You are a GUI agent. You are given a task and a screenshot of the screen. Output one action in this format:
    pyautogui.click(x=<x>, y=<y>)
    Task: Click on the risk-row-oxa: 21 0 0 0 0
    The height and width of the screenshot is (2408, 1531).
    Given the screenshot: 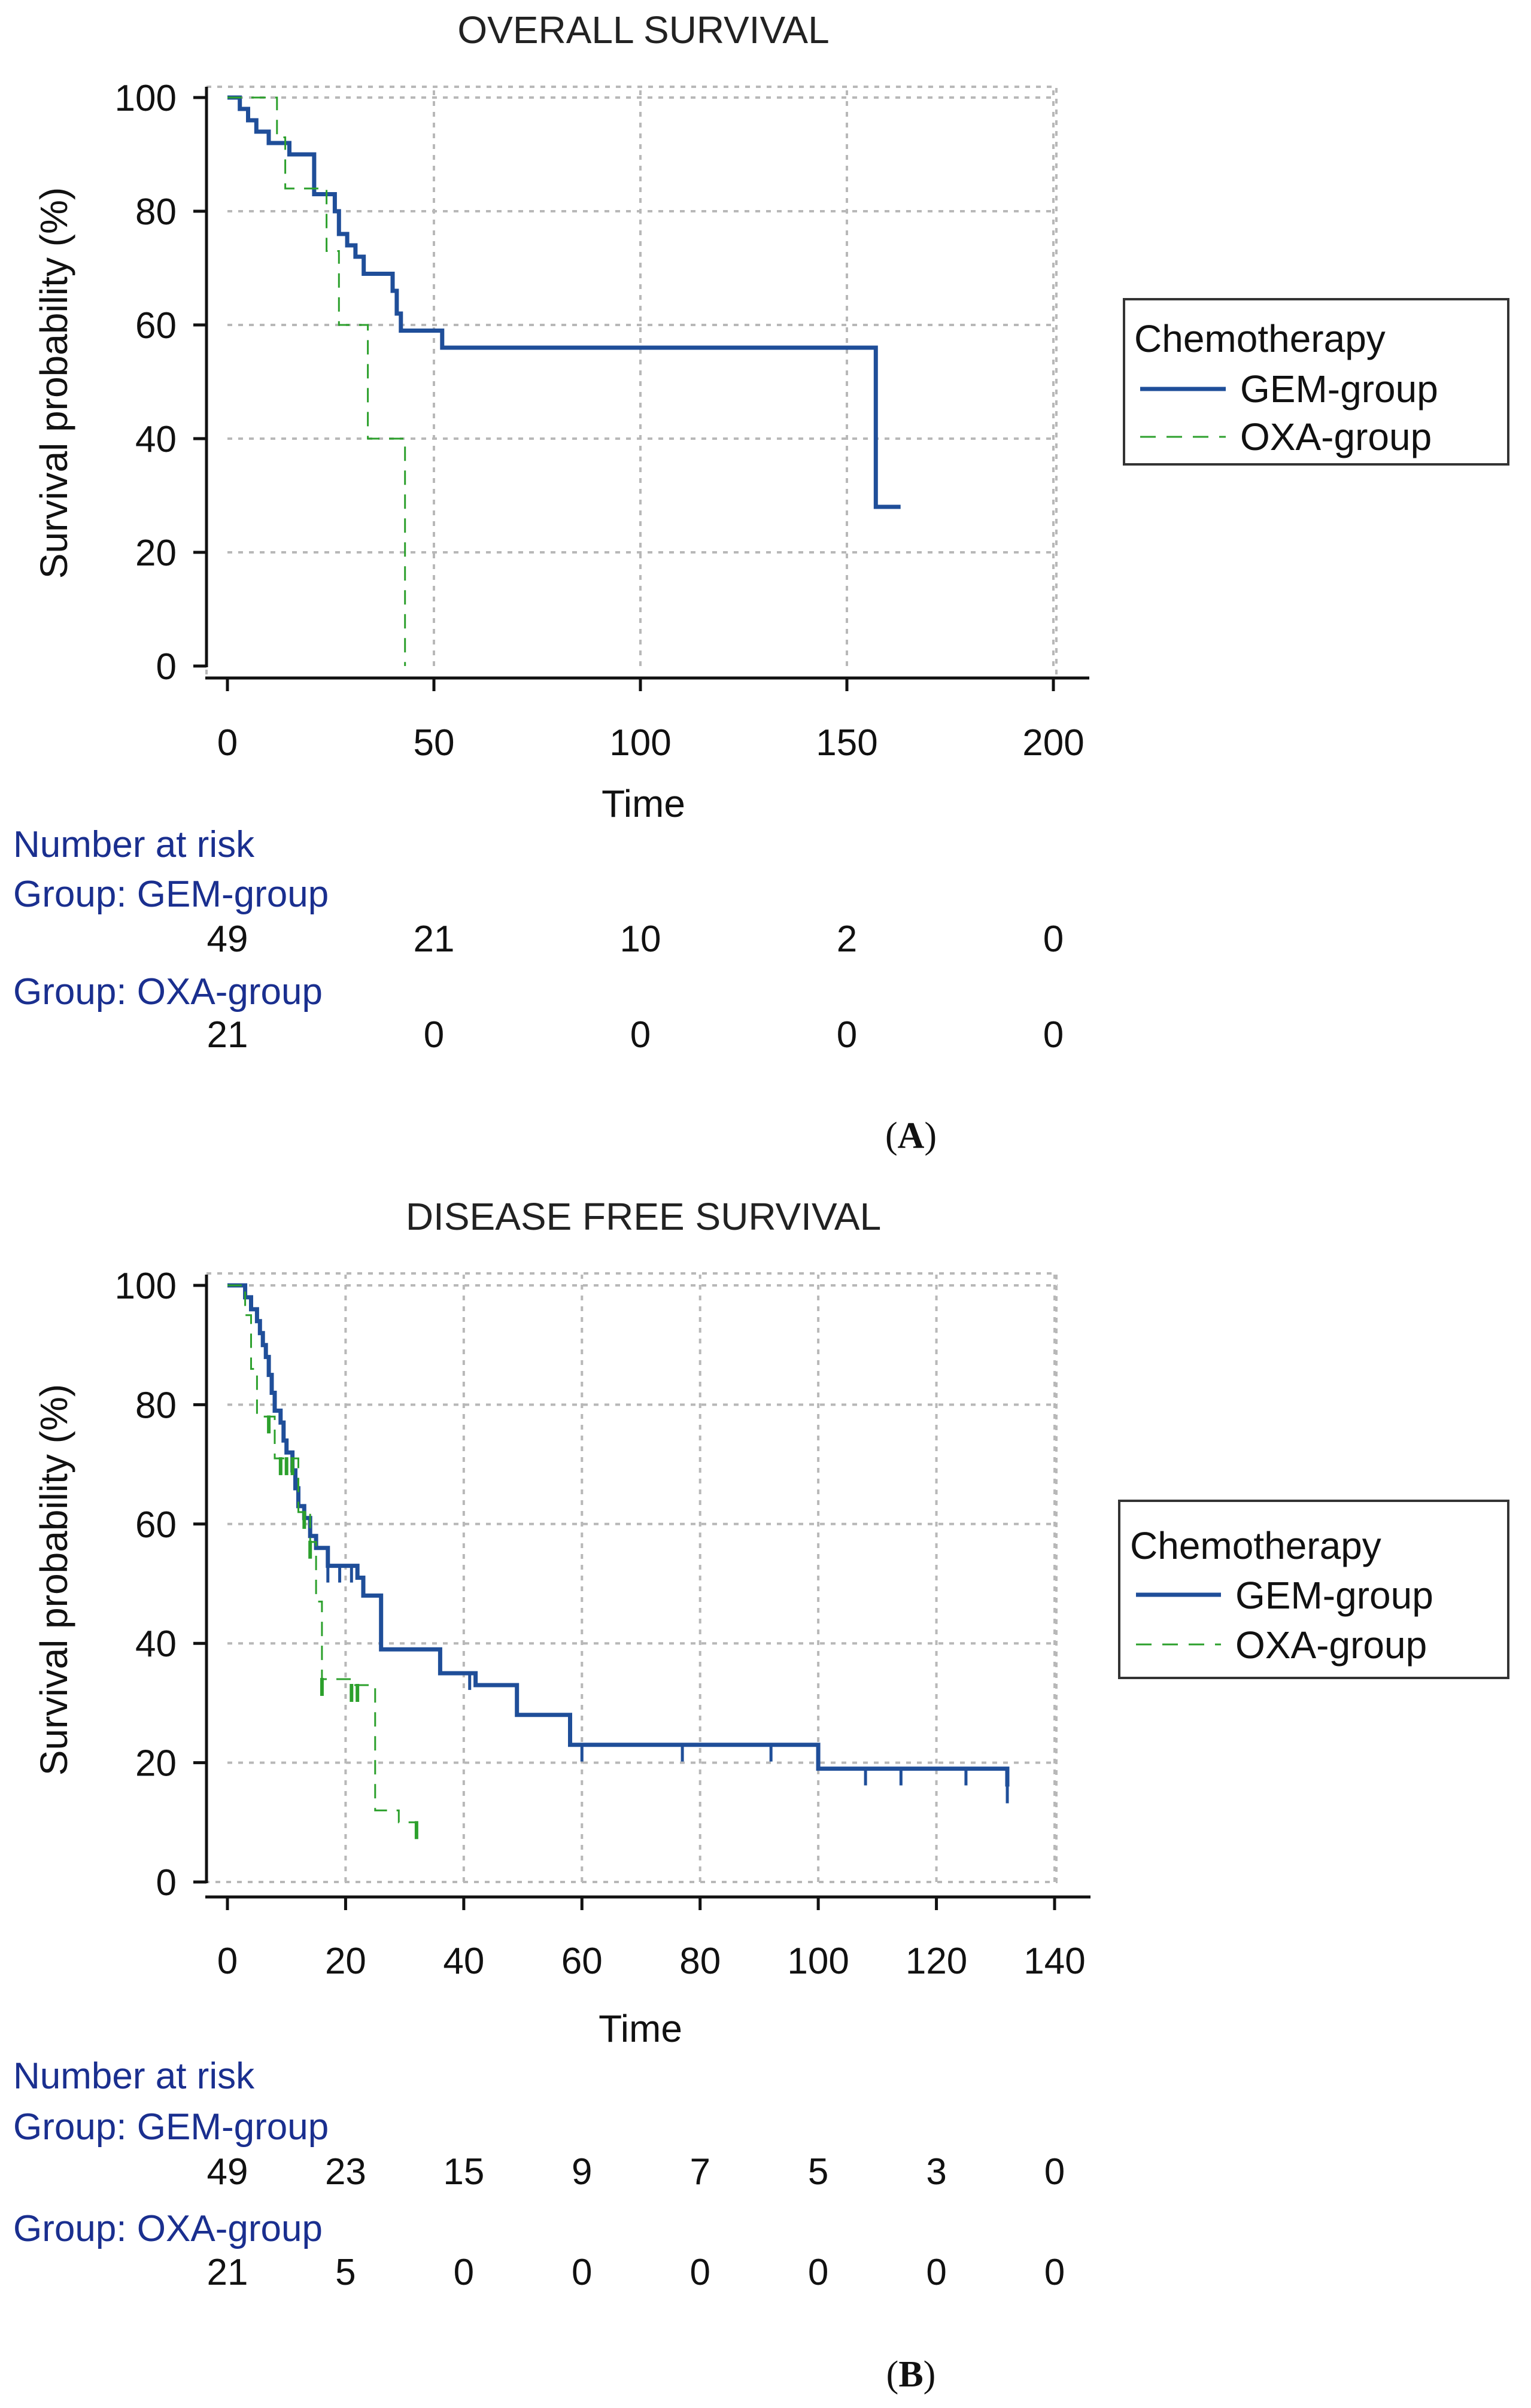 What is the action you would take?
    pyautogui.click(x=635, y=1035)
    